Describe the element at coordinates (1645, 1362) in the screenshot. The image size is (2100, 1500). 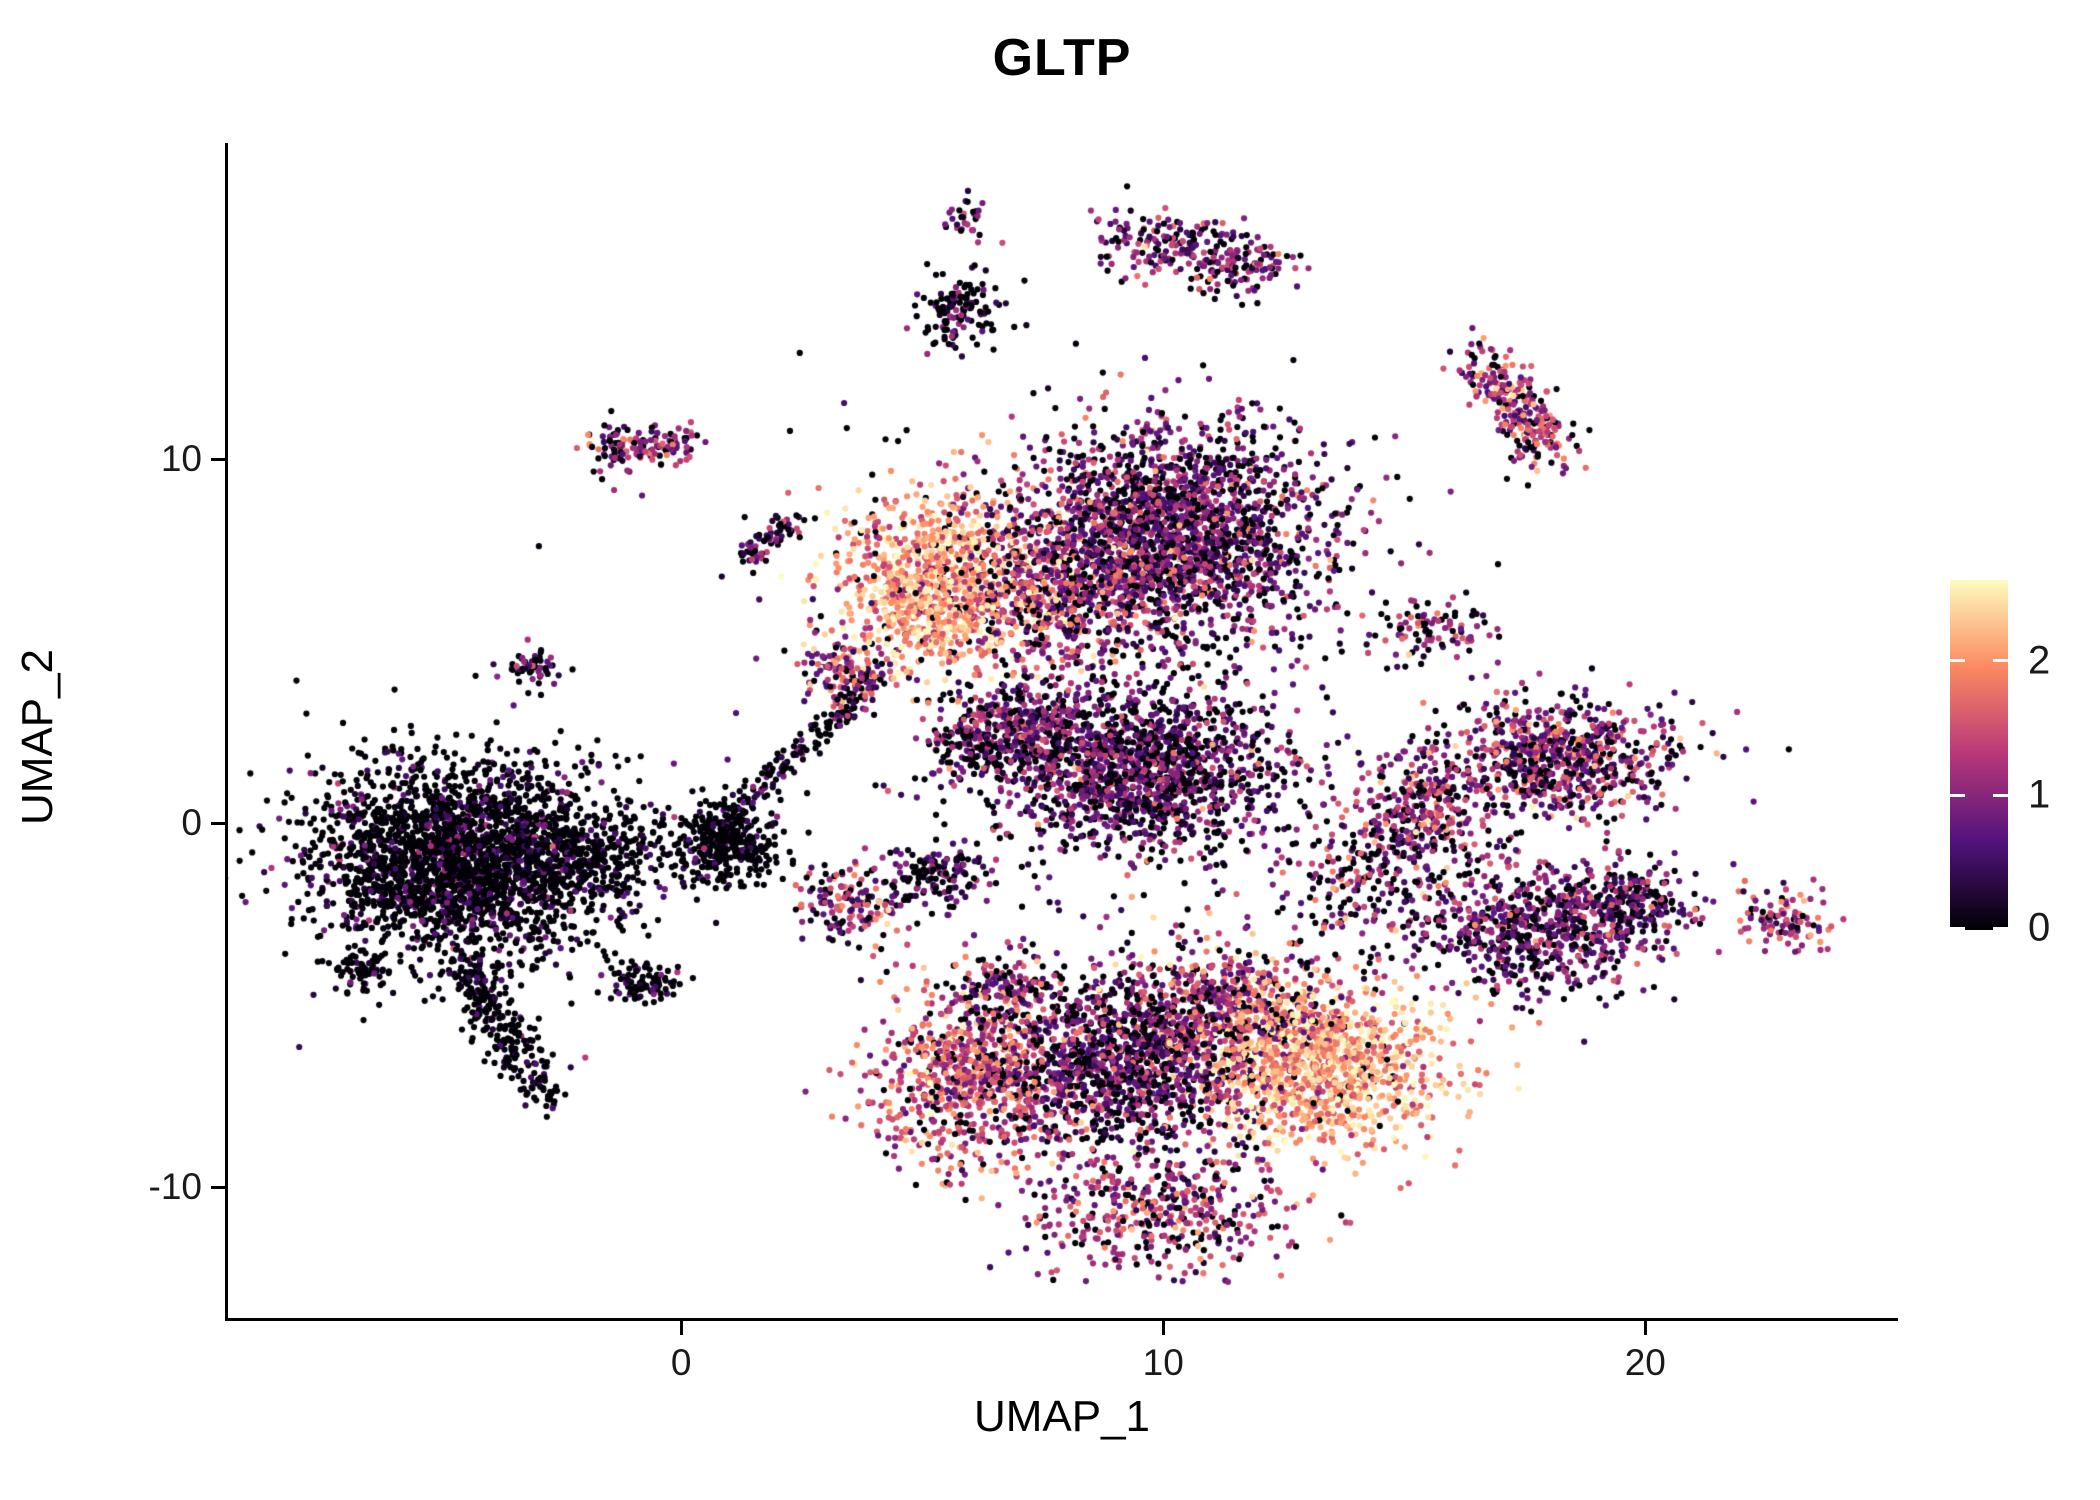
I see `x-tick-label: 20` at that location.